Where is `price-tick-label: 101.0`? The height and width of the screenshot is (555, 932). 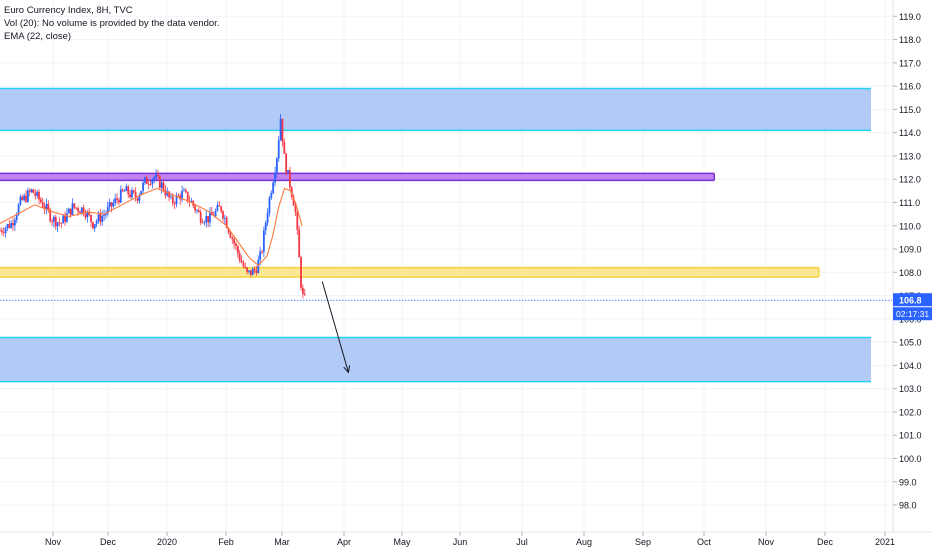 price-tick-label: 101.0 is located at coordinates (910, 436).